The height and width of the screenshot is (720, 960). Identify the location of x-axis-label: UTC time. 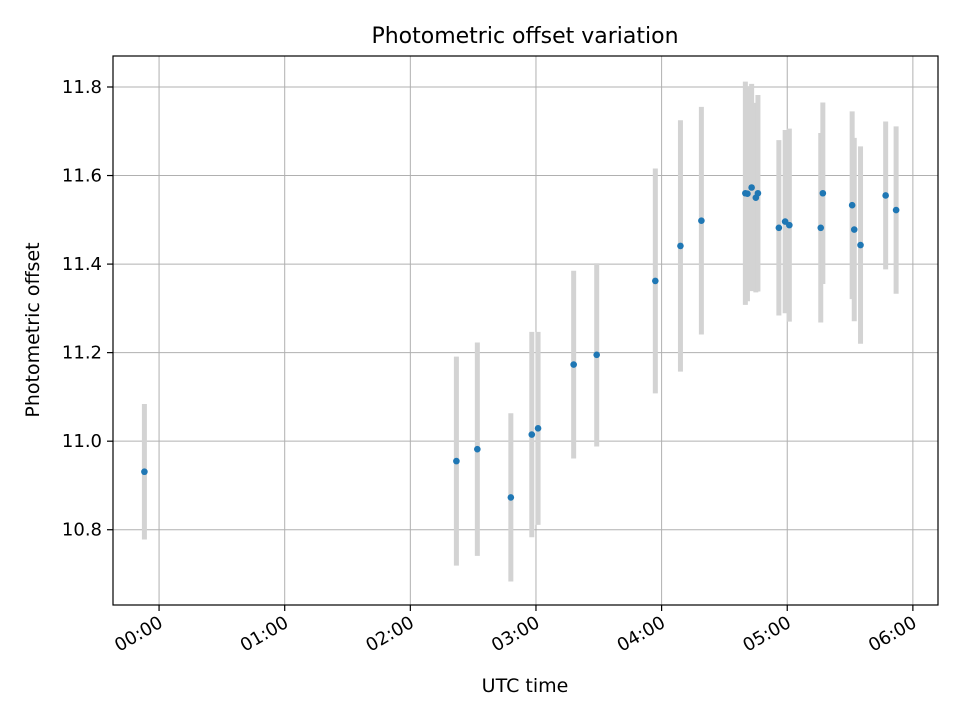
(525, 686).